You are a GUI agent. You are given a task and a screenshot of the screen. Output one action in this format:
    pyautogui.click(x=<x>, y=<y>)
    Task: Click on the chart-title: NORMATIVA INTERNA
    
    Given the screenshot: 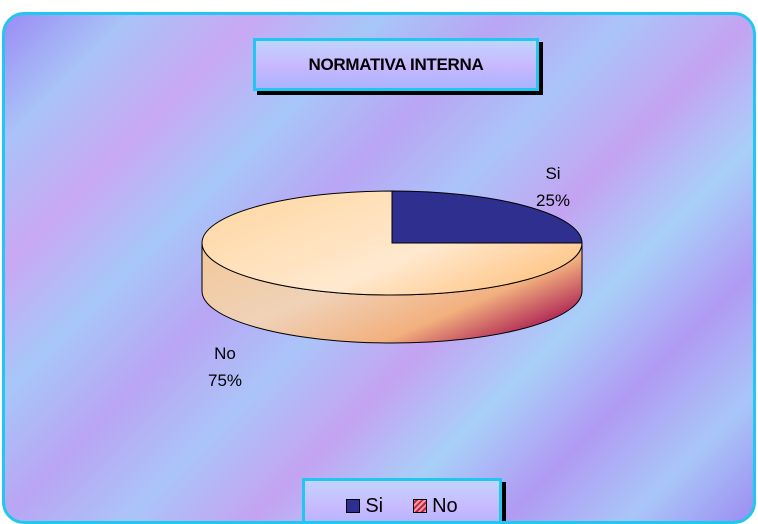 What is the action you would take?
    pyautogui.click(x=396, y=64)
    